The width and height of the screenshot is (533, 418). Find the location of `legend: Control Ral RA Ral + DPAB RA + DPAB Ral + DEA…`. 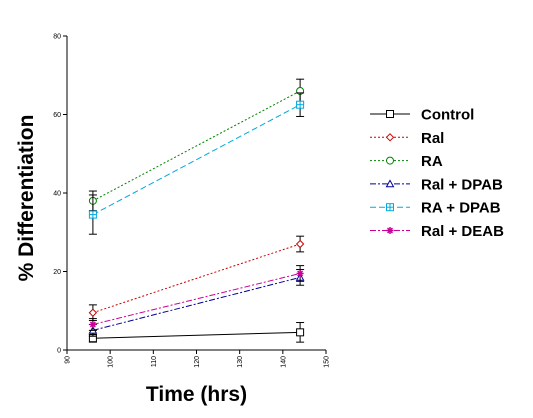

legend: Control Ral RA Ral + DPAB RA + DPAB Ral + DEA… is located at coordinates (437, 173).